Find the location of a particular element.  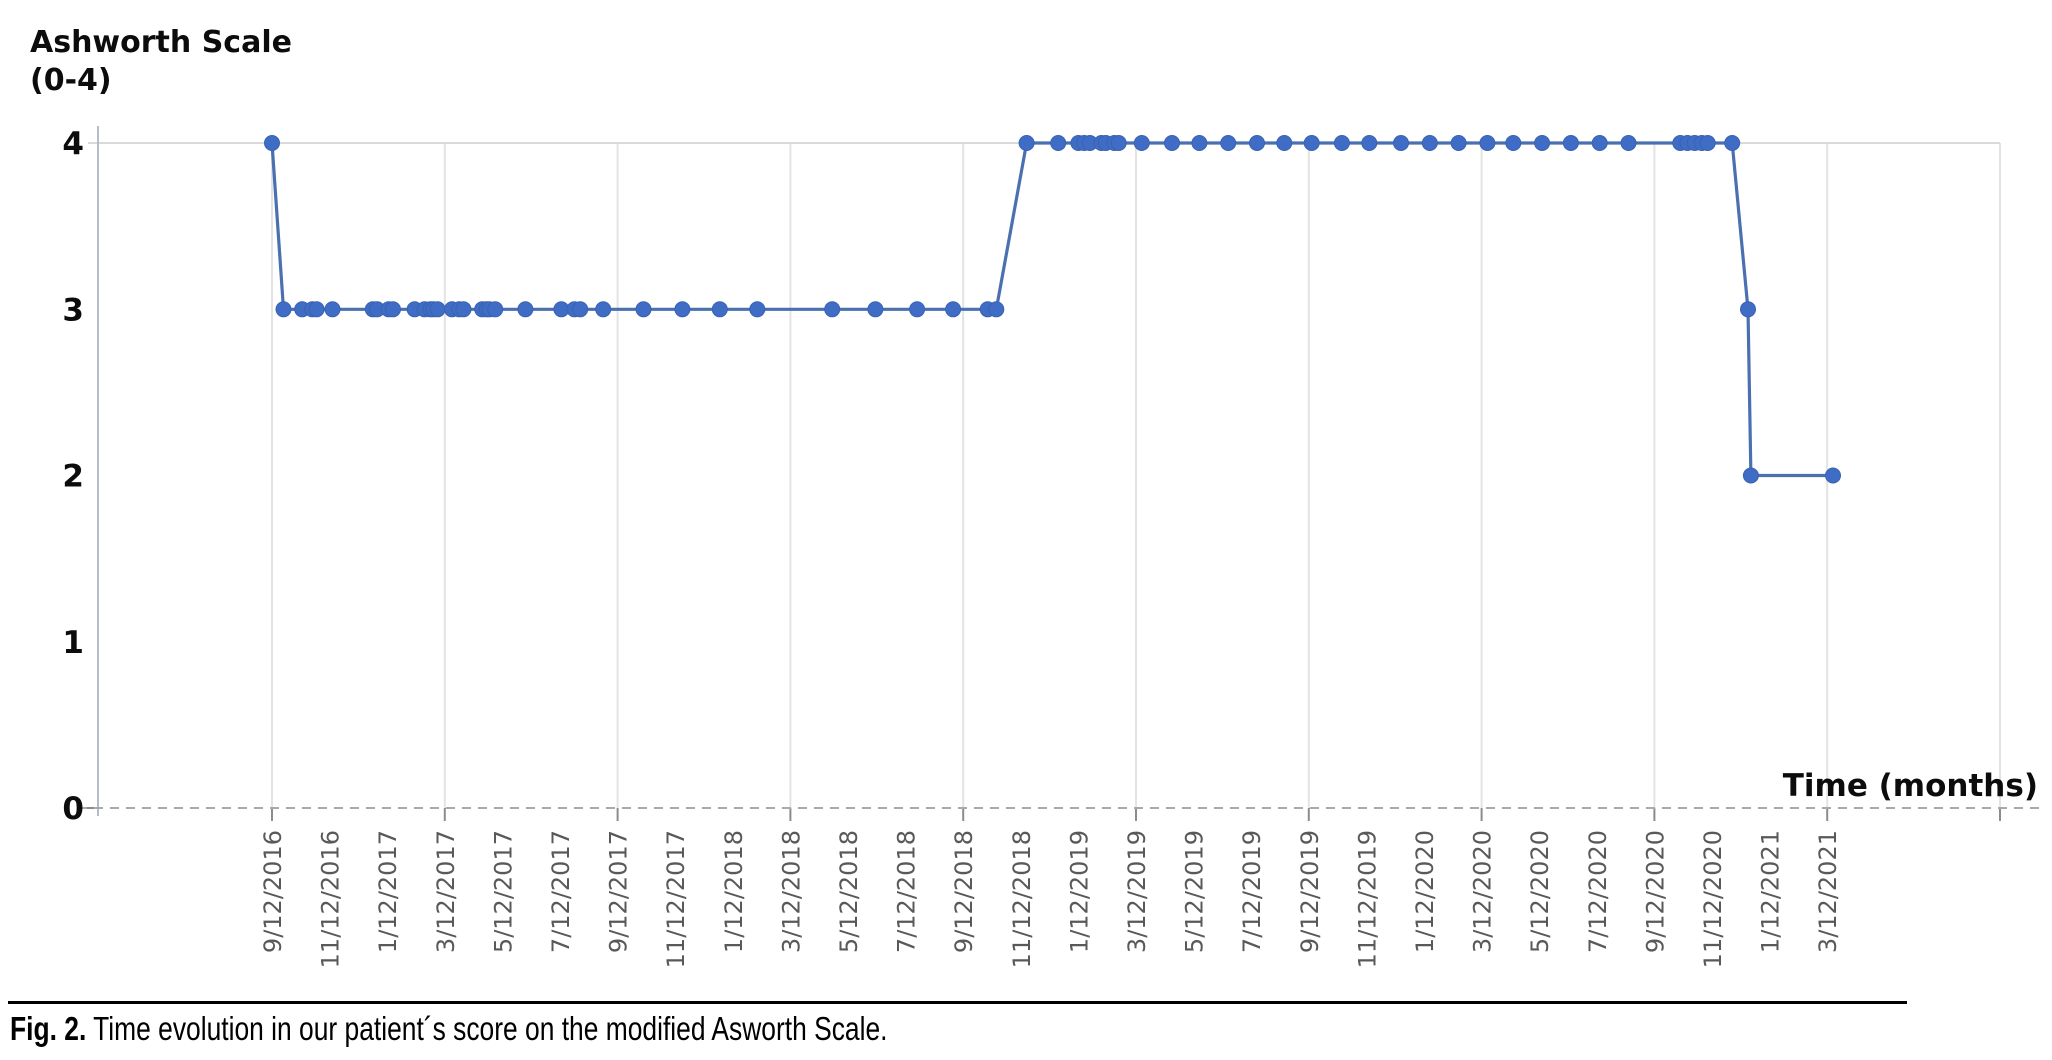

y-axis-title-line2: (0-4) is located at coordinates (71, 80).